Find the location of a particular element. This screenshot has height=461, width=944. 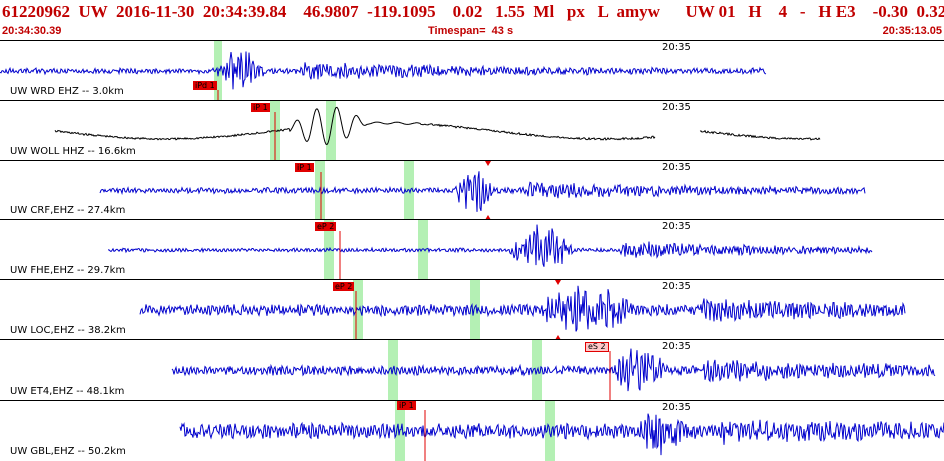

trace-panel: iP 1 20:35 UW CRF,EHZ -- 27.4km is located at coordinates (472, 190).